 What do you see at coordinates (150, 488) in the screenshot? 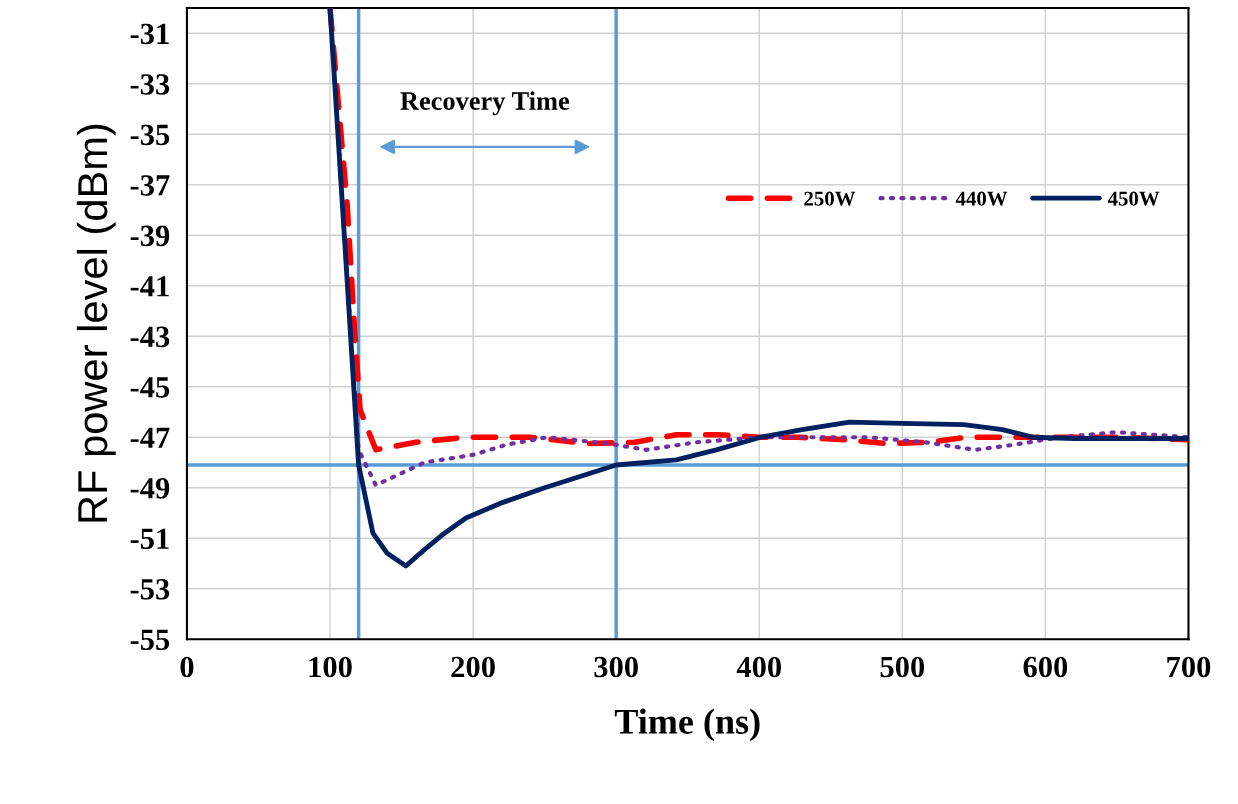
I see `y-tick-label: -49` at bounding box center [150, 488].